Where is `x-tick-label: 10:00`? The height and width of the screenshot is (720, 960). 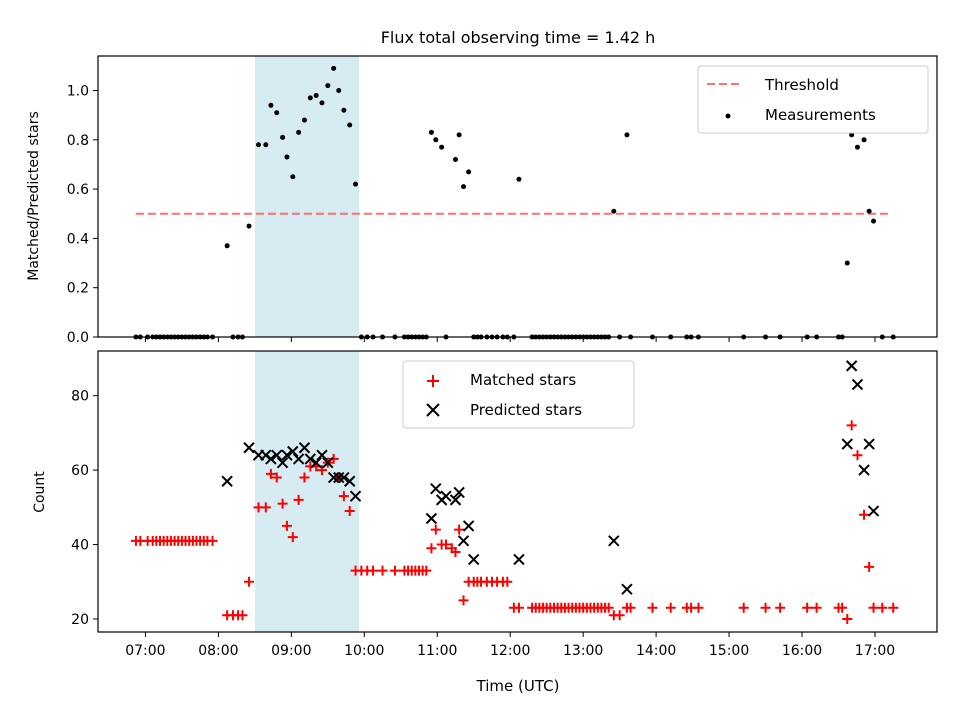
x-tick-label: 10:00 is located at coordinates (364, 651).